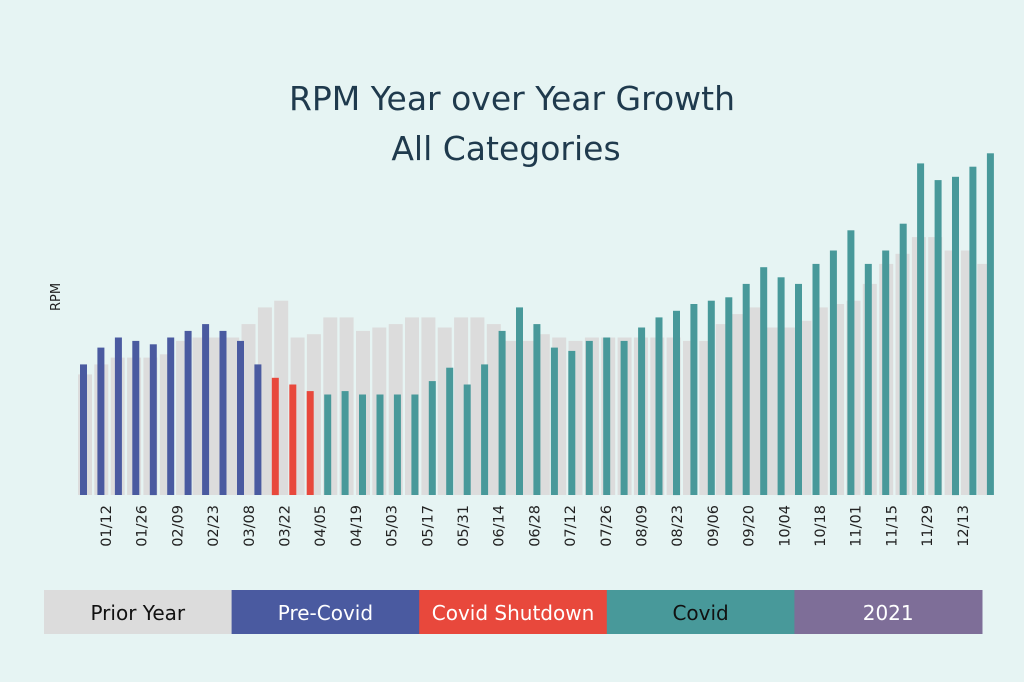 Image resolution: width=1024 pixels, height=682 pixels. What do you see at coordinates (500, 526) in the screenshot?
I see `x-tick-label: 06/14` at bounding box center [500, 526].